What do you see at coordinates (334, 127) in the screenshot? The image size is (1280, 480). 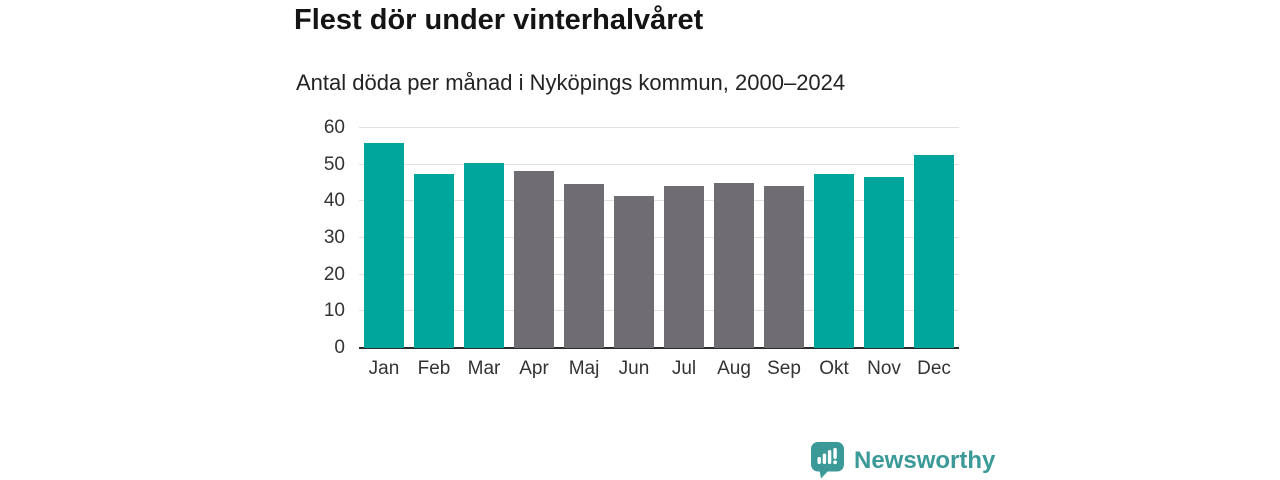 I see `y-tick-label: 60` at bounding box center [334, 127].